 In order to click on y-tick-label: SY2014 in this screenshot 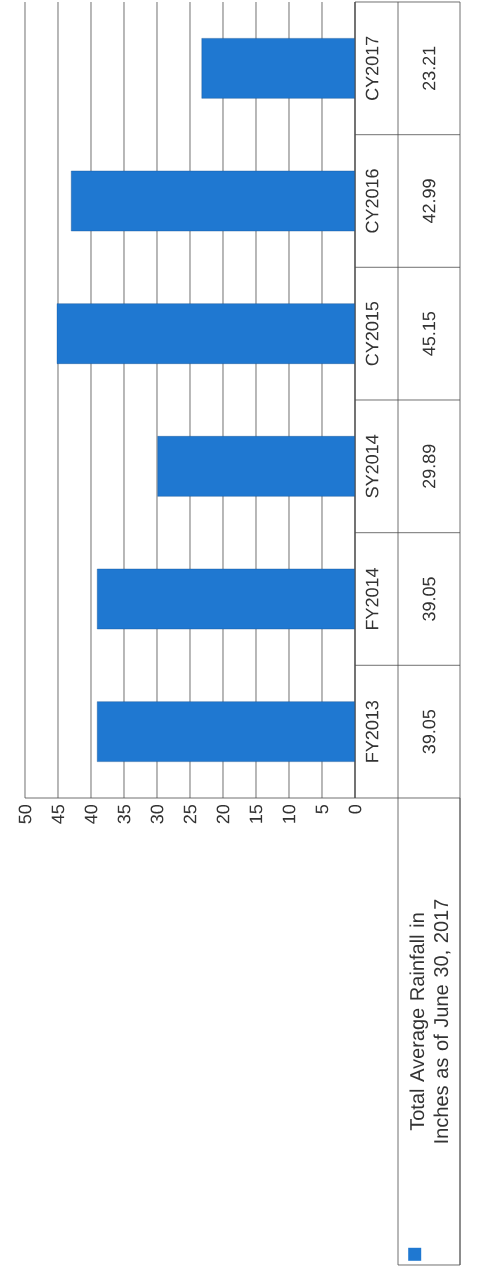, I will do `click(372, 466)`.